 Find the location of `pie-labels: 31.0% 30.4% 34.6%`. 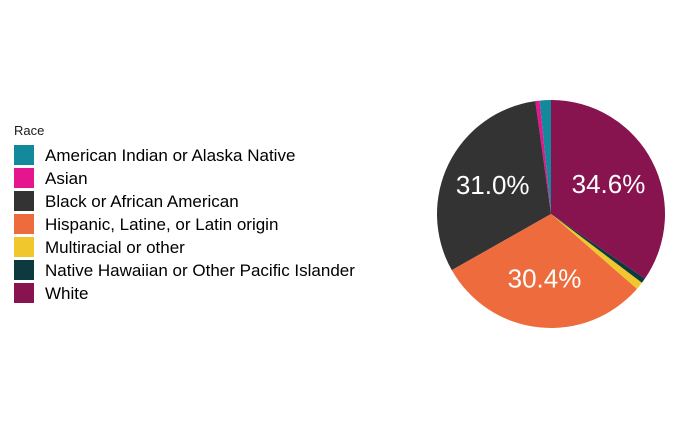

pie-labels: 31.0% 30.4% 34.6% is located at coordinates (551, 231).